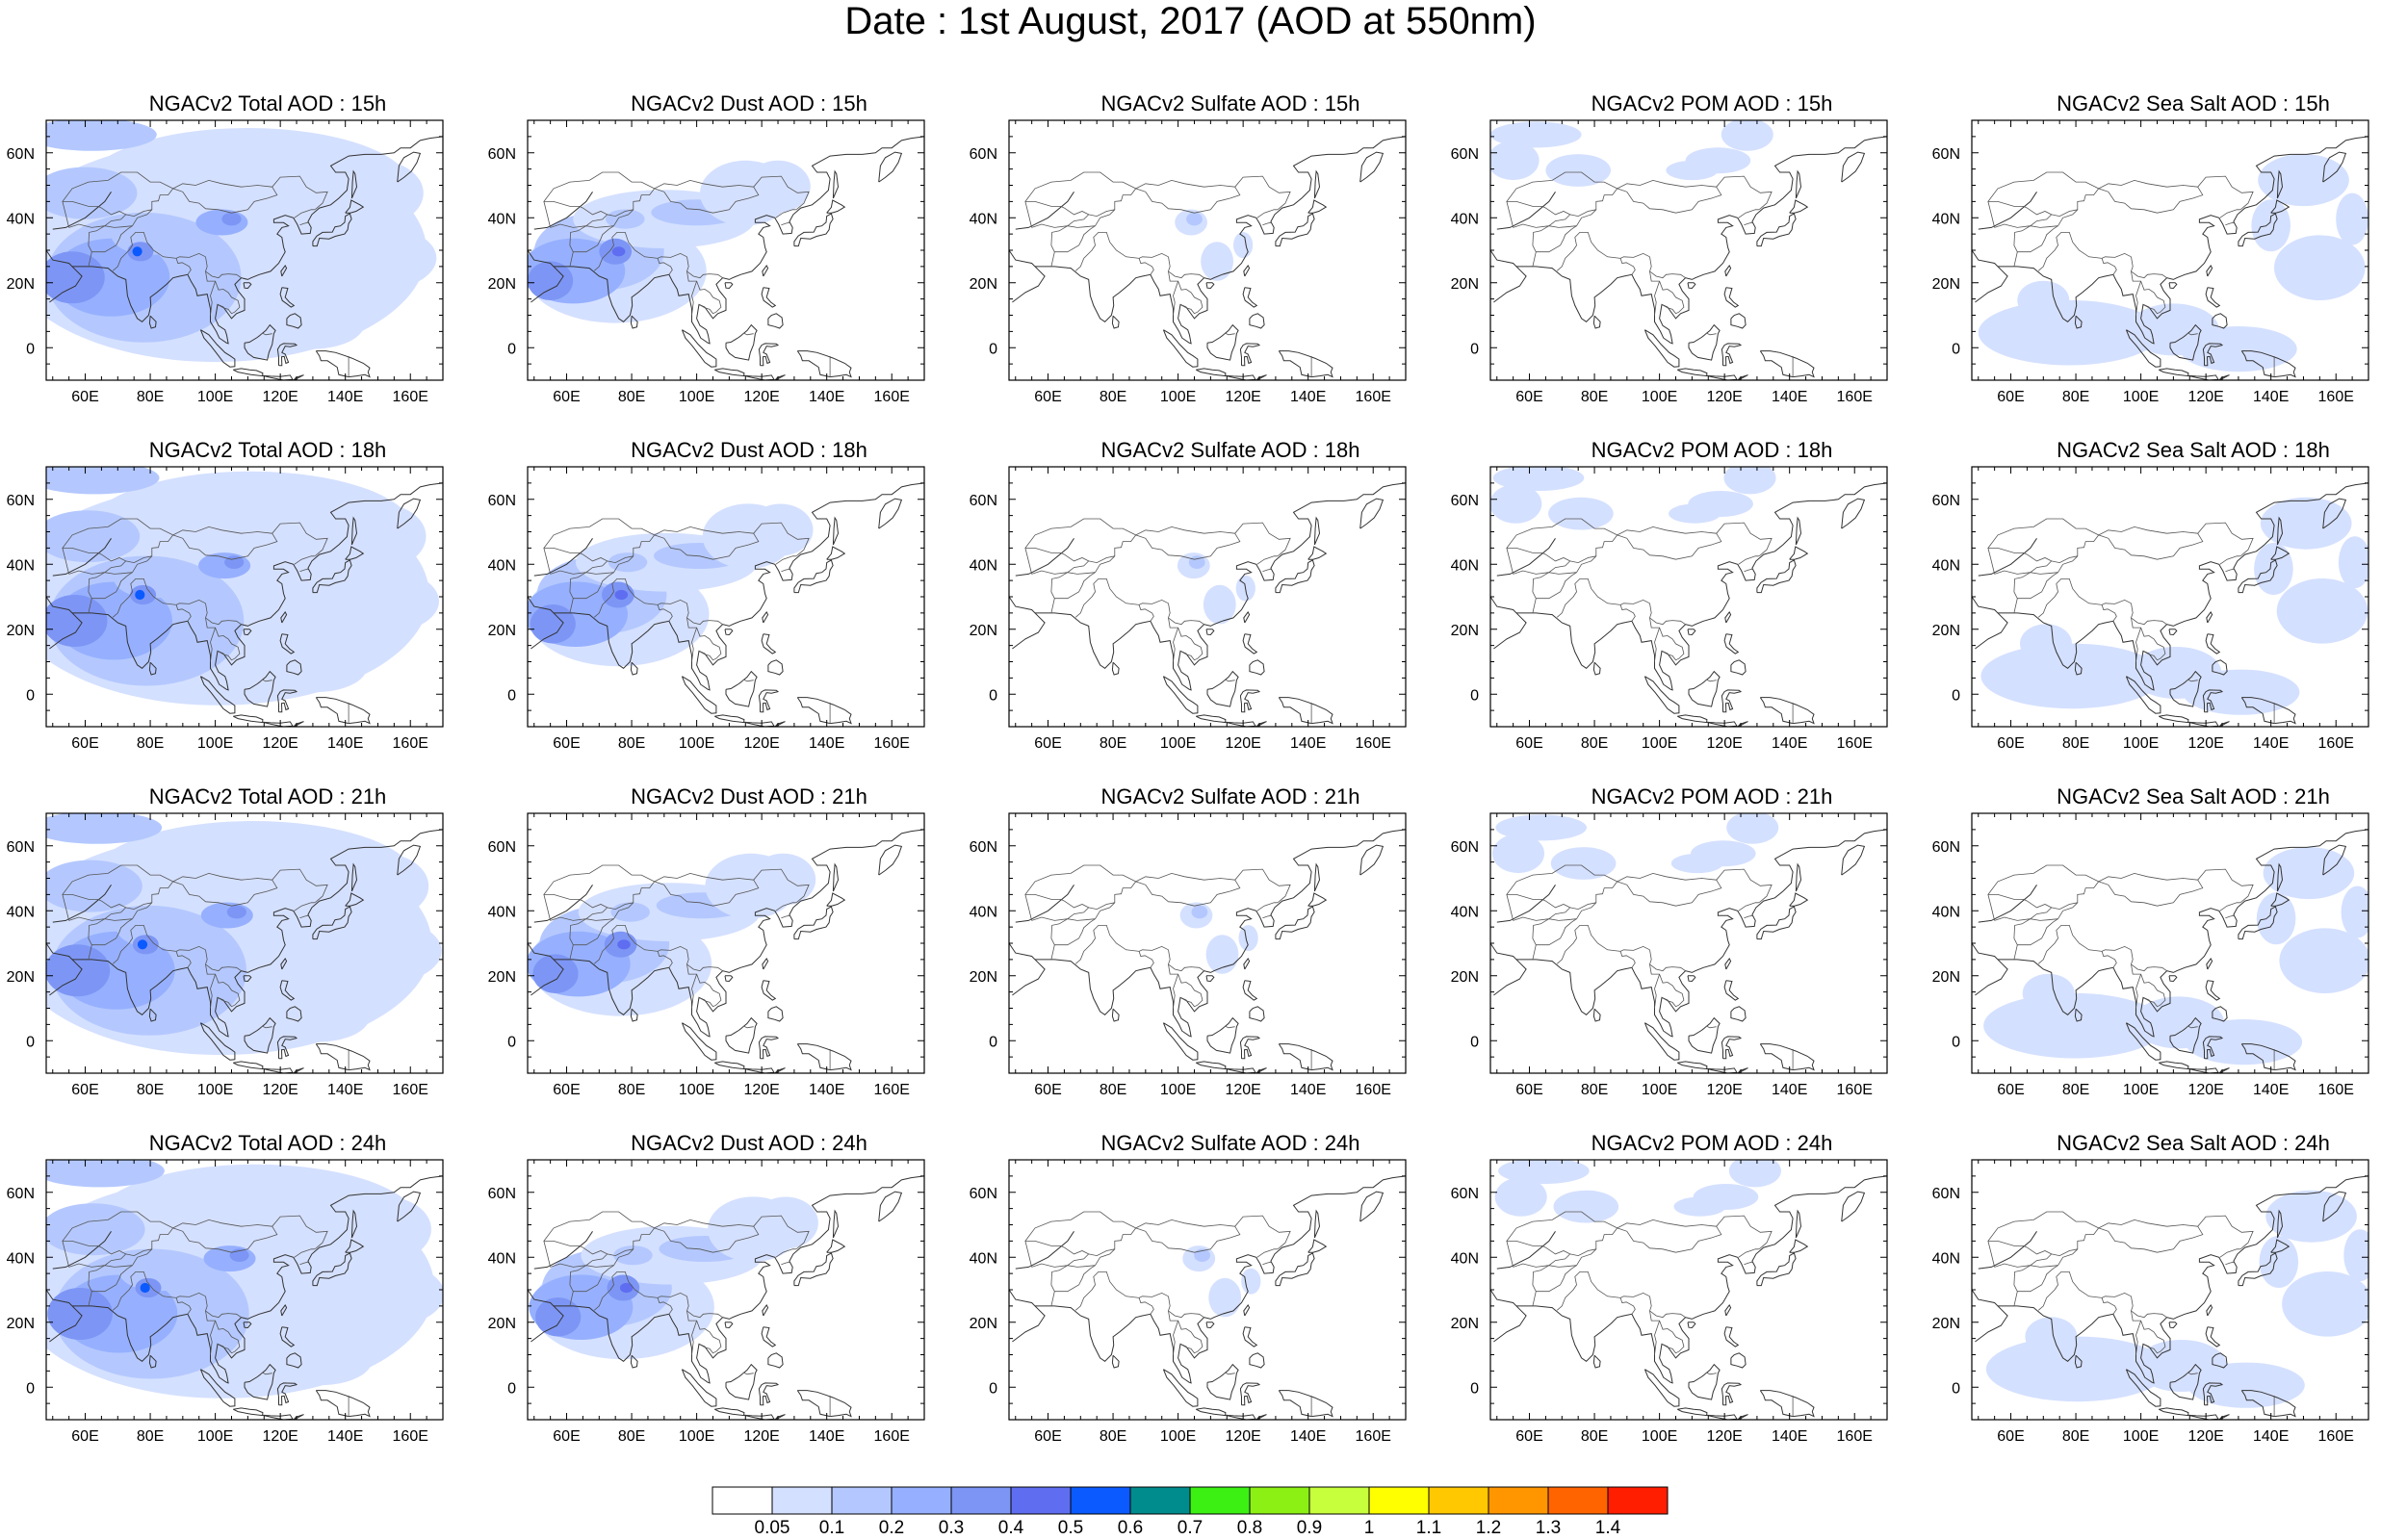 The image size is (2381, 1540). I want to click on colorbar-label: 1.4, so click(1608, 1528).